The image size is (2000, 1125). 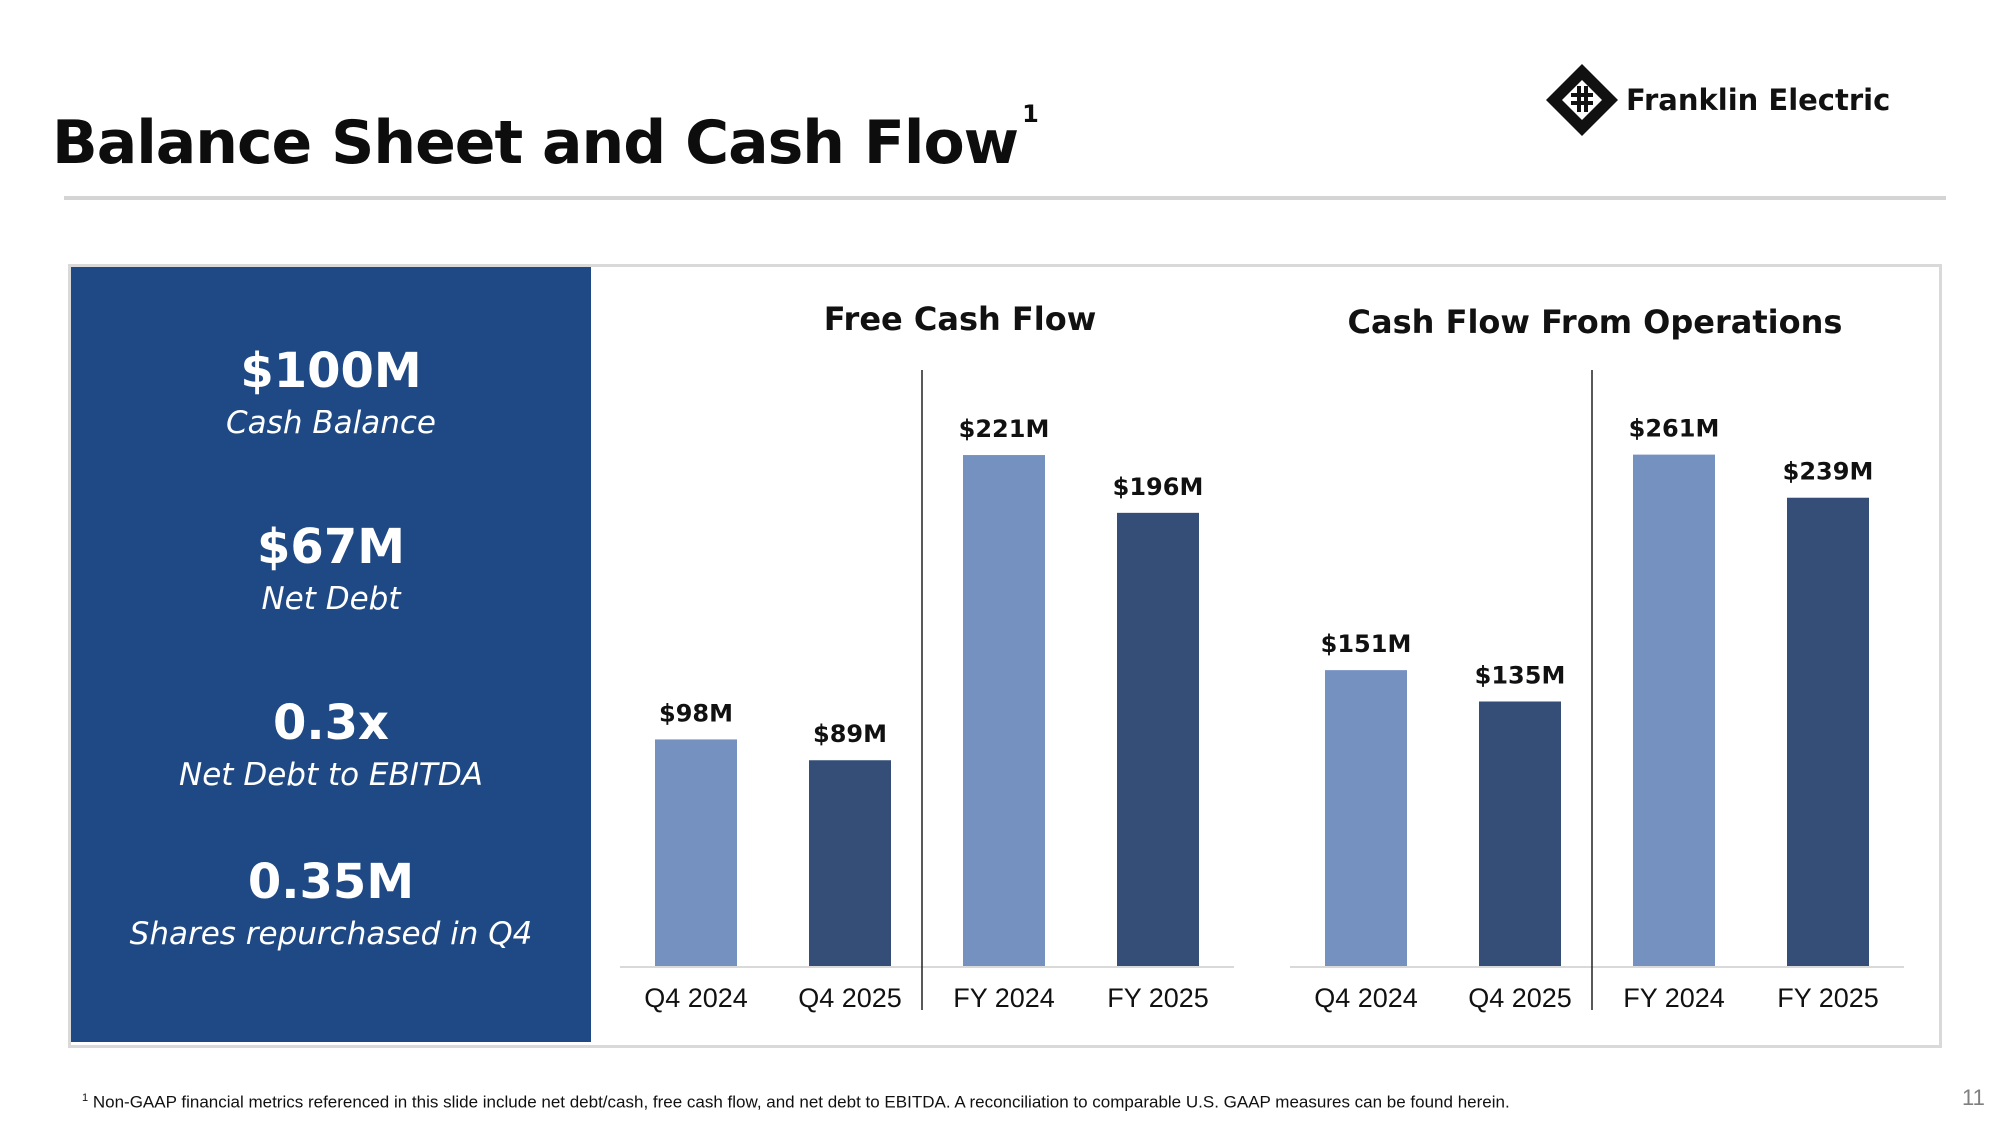 I want to click on kpi-value: 0.35M, so click(x=331, y=882).